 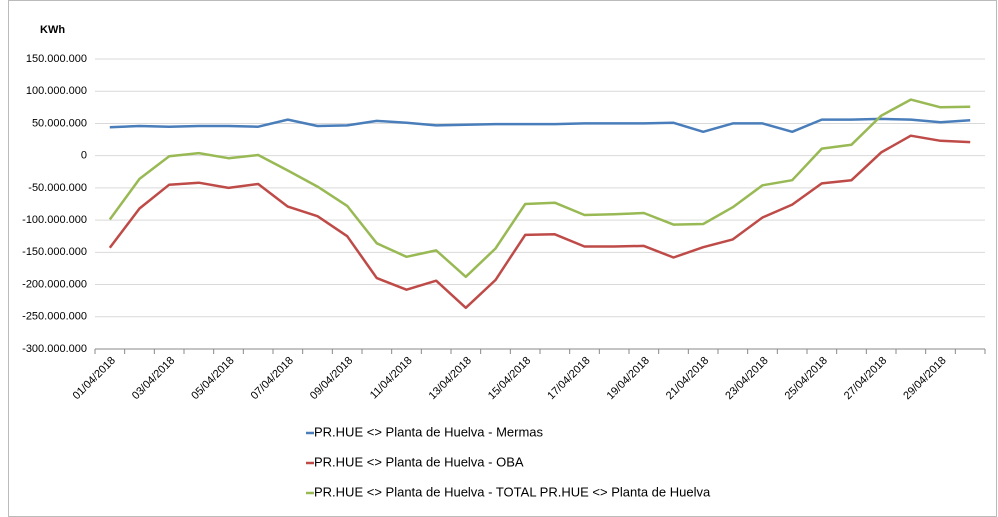 I want to click on y-tick-label: 150.000.000, so click(x=56, y=59).